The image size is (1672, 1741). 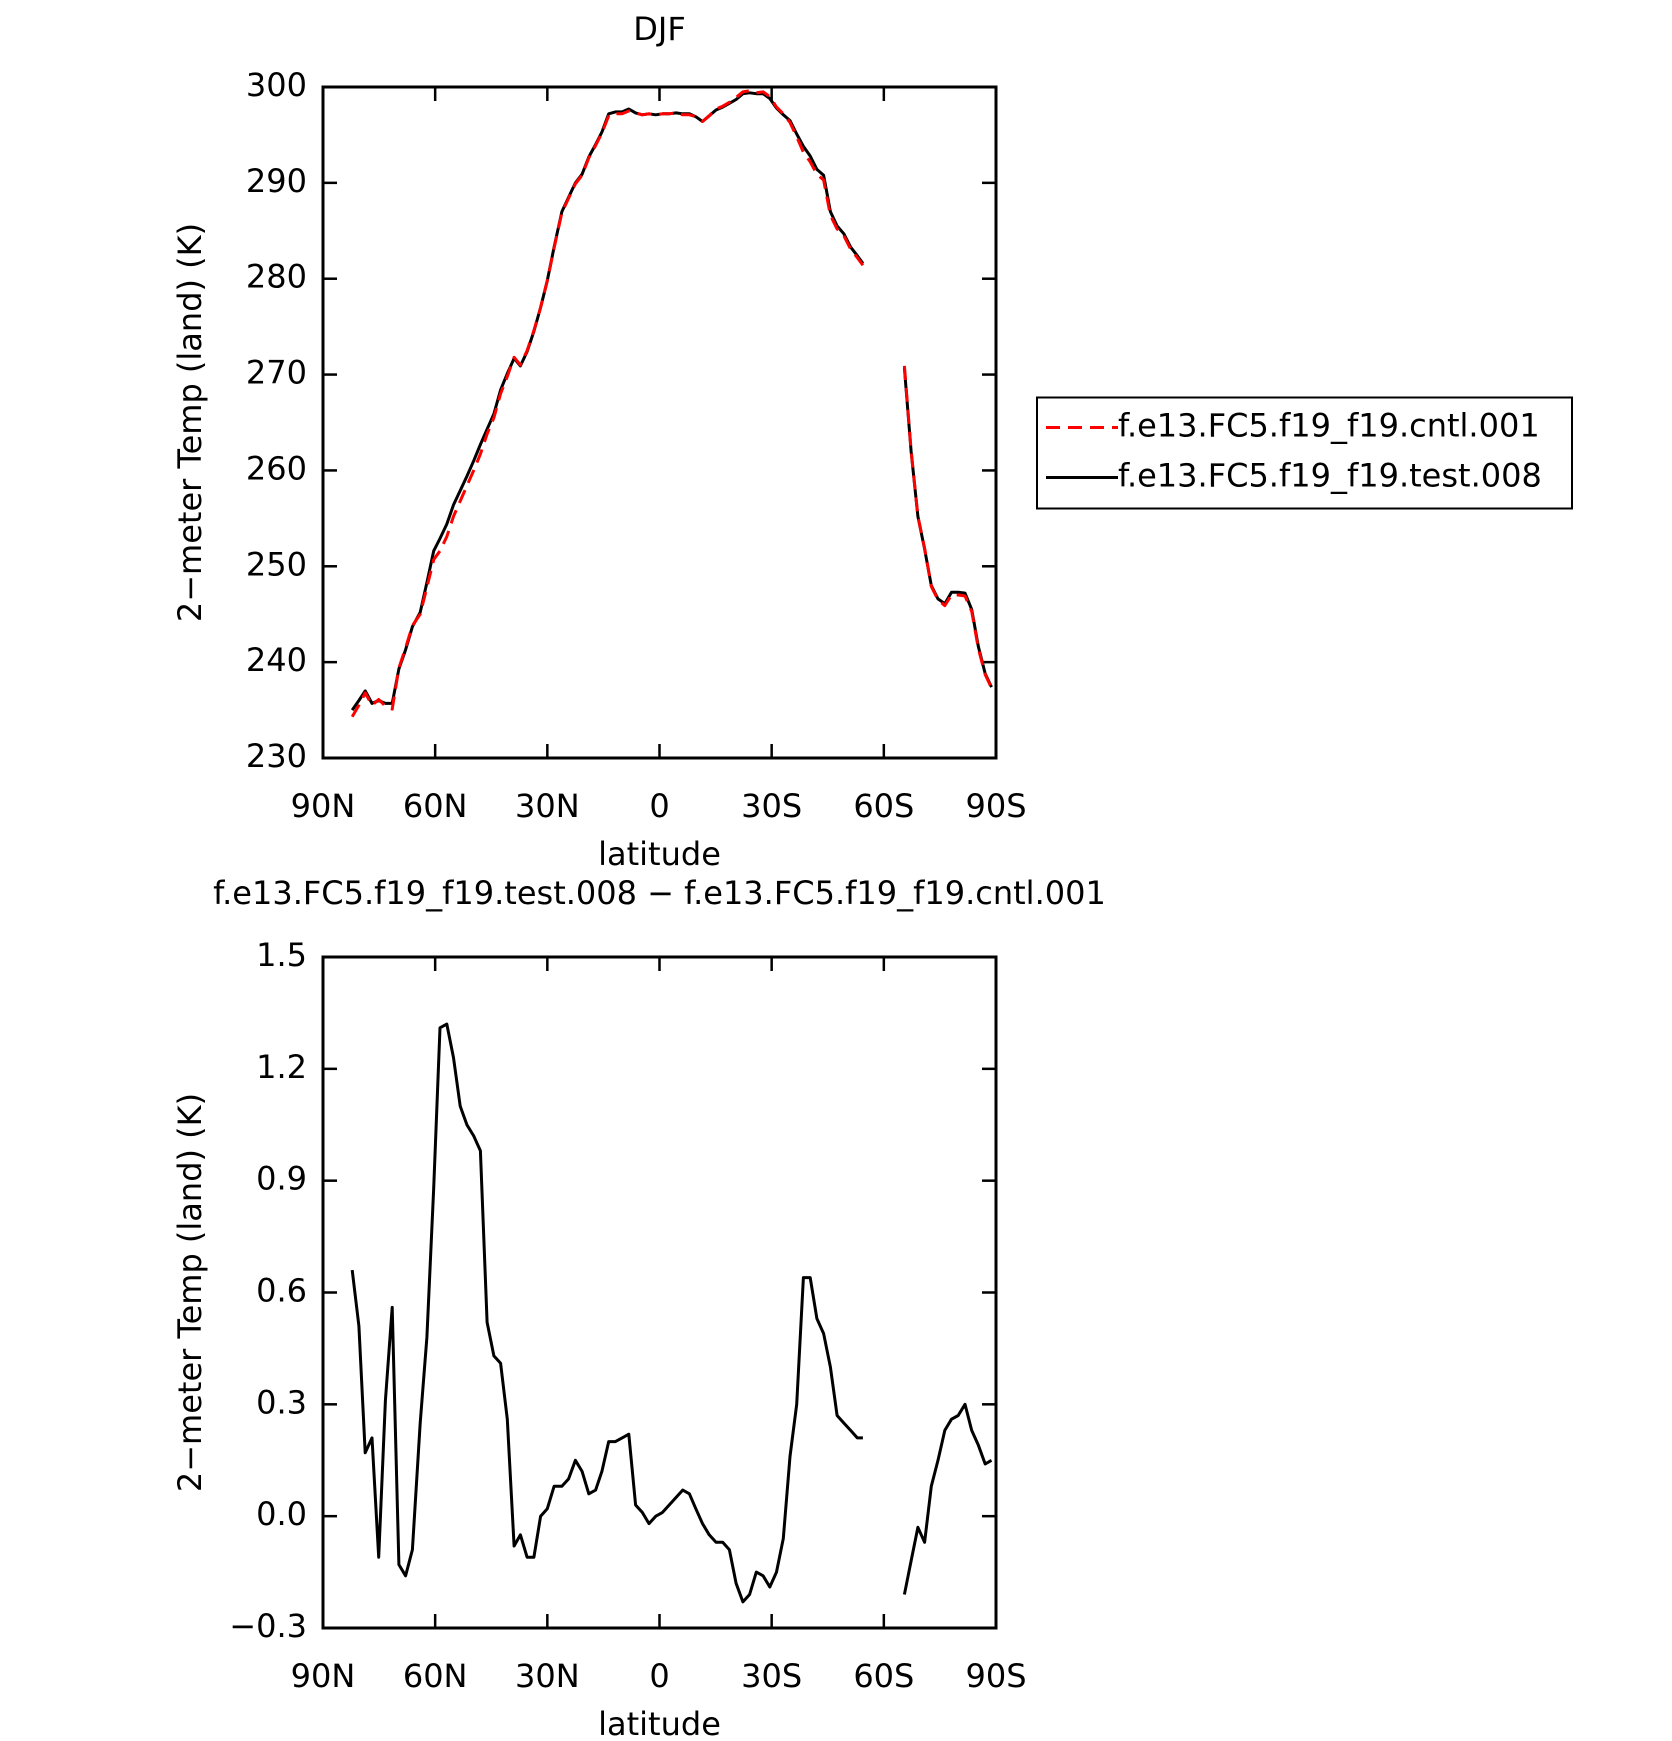 I want to click on y-tick-label: 290, so click(x=276, y=181).